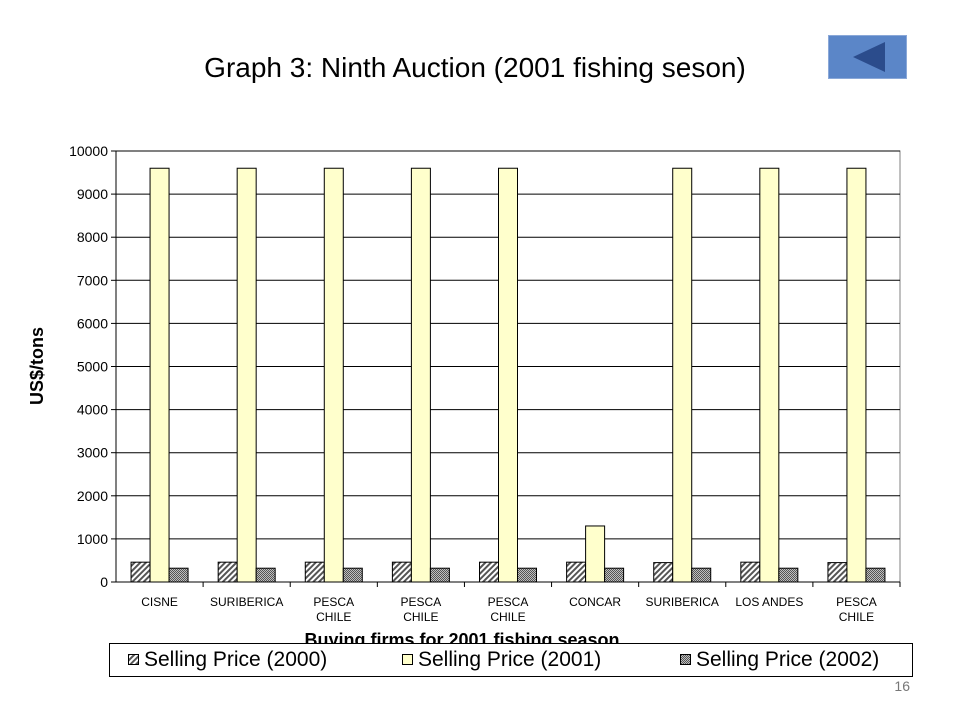 Image resolution: width=960 pixels, height=720 pixels. I want to click on y-tick-label: 5000, so click(92, 367).